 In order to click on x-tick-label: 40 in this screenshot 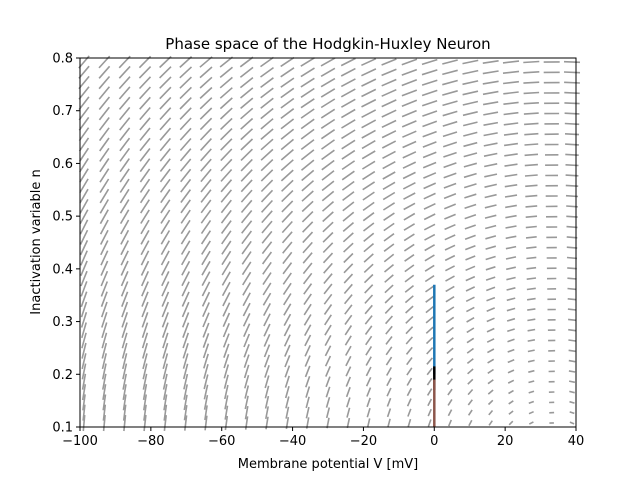, I will do `click(576, 441)`.